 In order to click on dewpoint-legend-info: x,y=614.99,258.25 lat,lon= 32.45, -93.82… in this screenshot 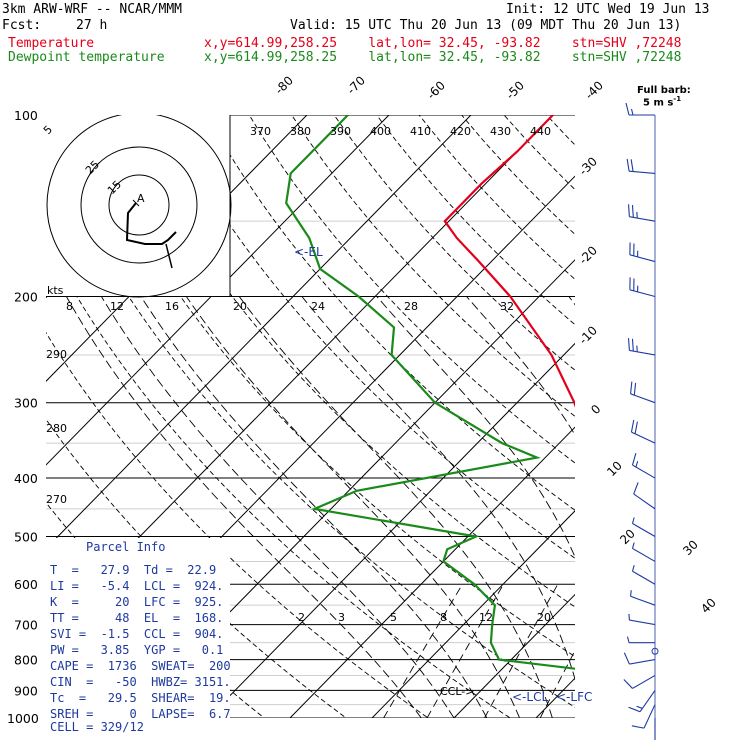, I will do `click(443, 57)`.